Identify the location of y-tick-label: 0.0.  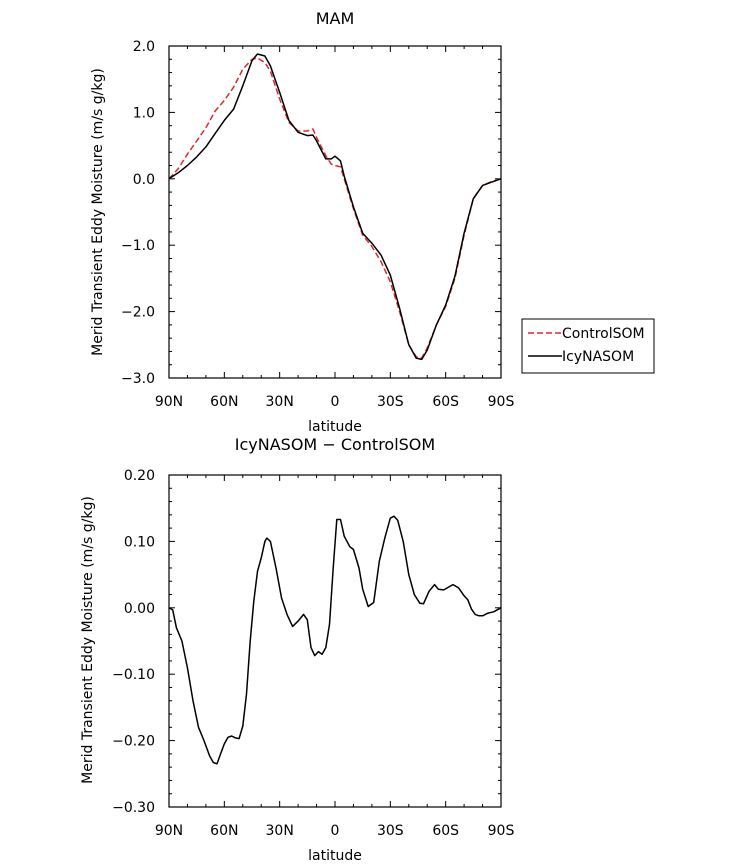
(144, 180).